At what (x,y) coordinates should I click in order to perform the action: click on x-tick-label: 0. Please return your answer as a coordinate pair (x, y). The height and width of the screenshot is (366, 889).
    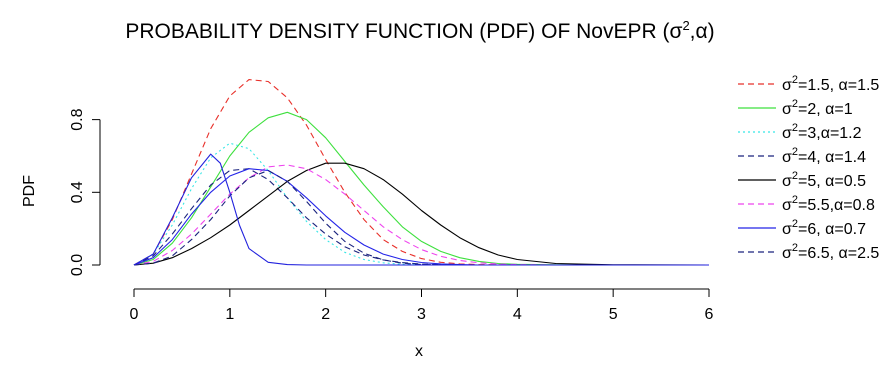
    Looking at the image, I should click on (134, 314).